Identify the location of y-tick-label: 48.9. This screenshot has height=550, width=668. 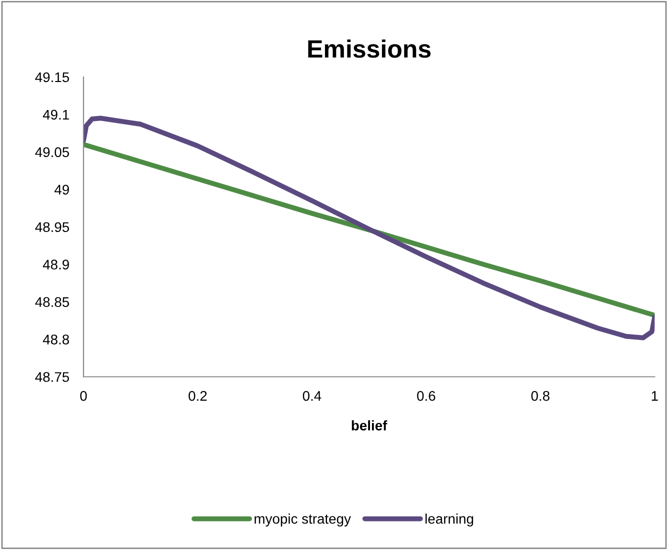
(55, 265).